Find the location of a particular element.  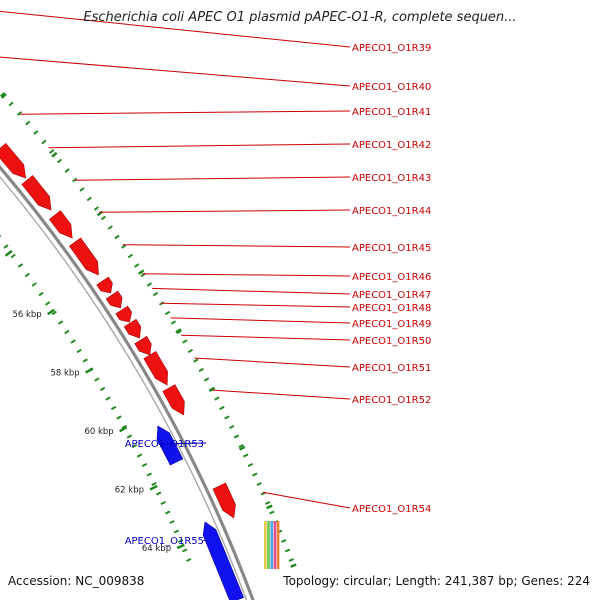

gene-label: APECO1_O1R42 is located at coordinates (391, 145).